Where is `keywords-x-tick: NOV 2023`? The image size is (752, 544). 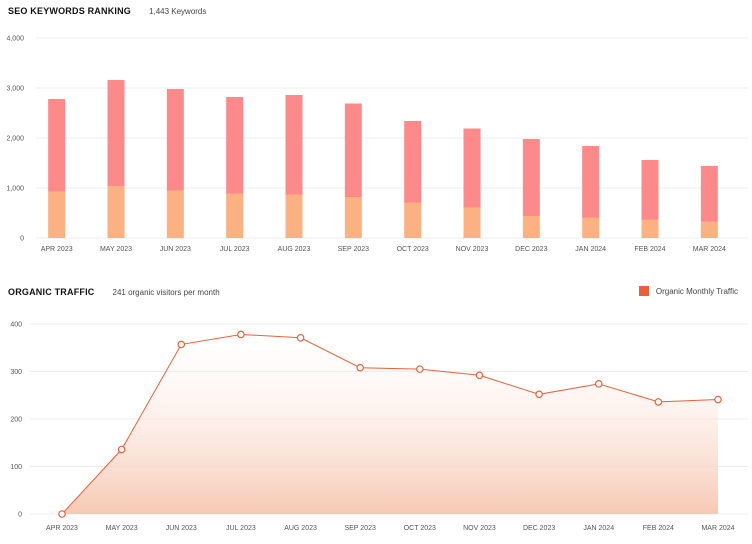 keywords-x-tick: NOV 2023 is located at coordinates (472, 249).